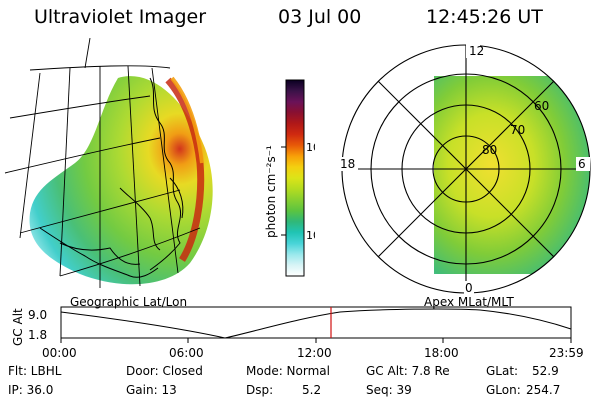 The height and width of the screenshot is (400, 600). Describe the element at coordinates (111, 177) in the screenshot. I see `coastlines` at that location.